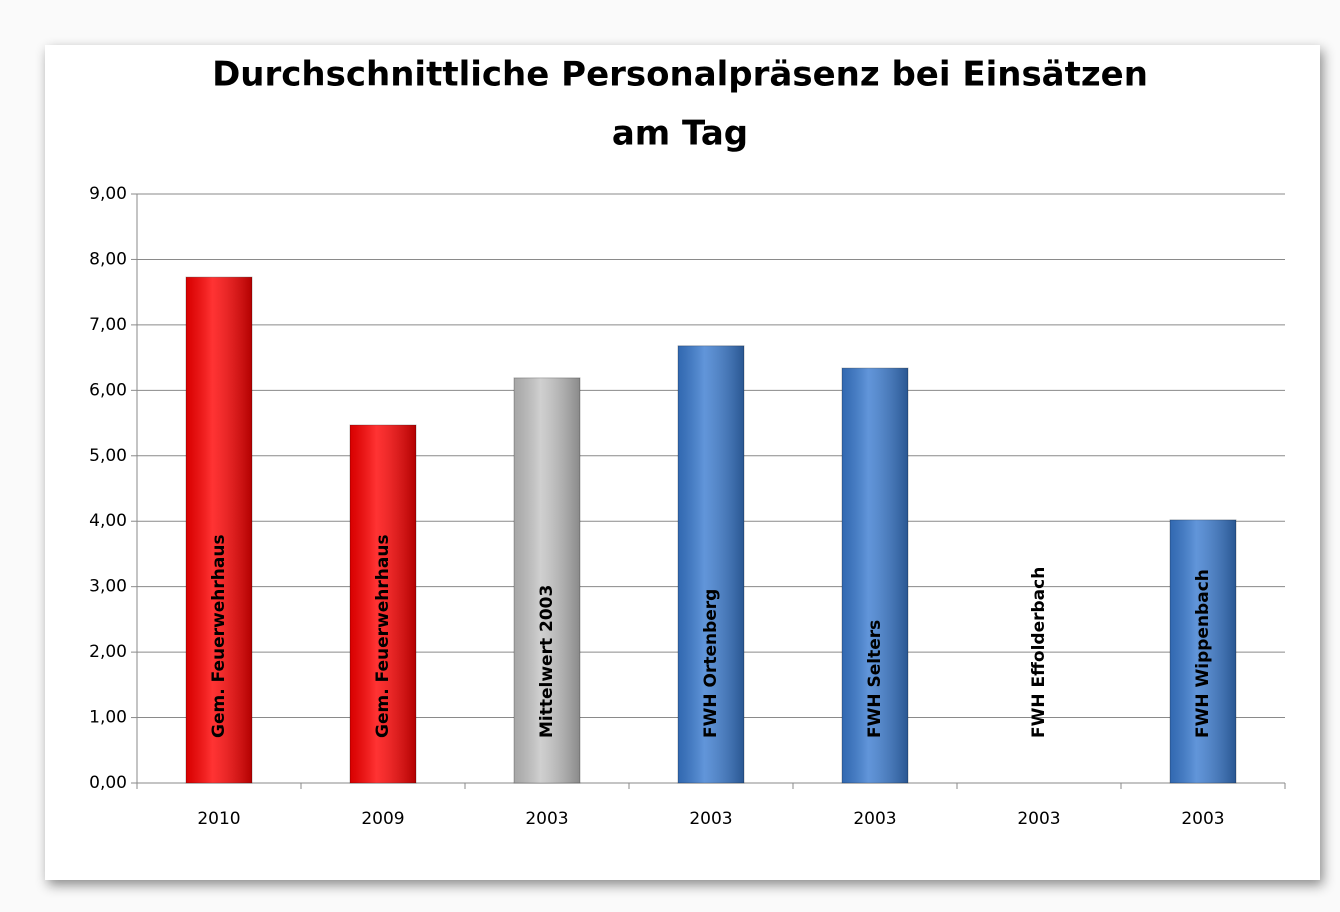  What do you see at coordinates (108, 521) in the screenshot?
I see `y-tick-label: 4,00` at bounding box center [108, 521].